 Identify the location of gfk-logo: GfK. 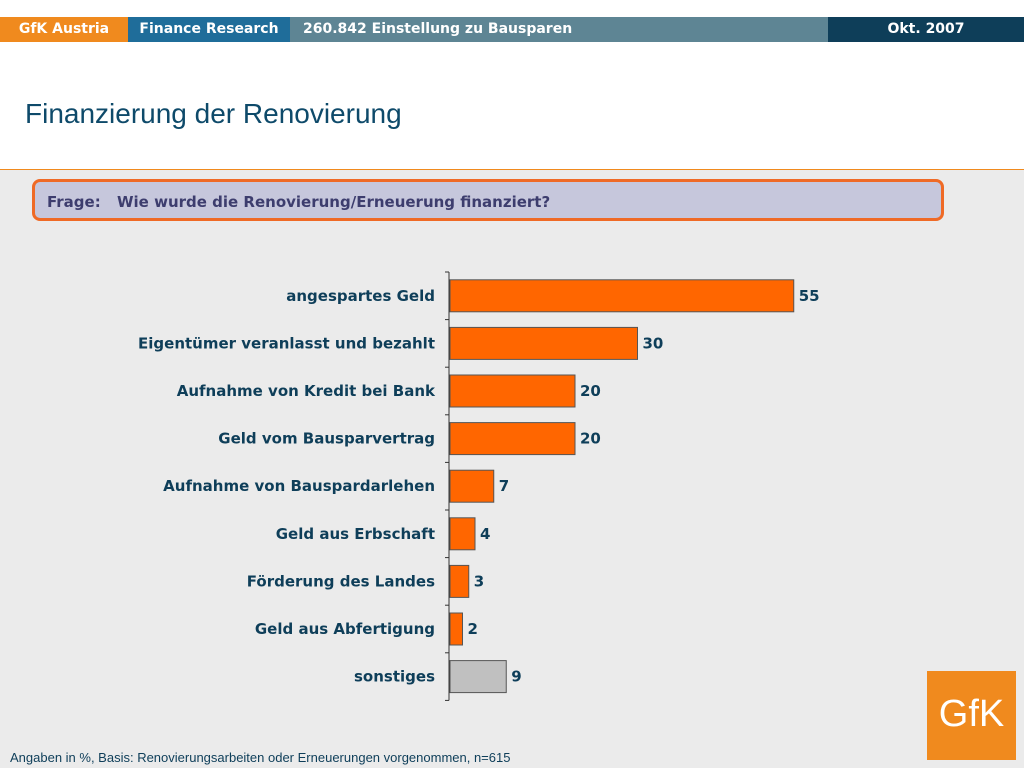
(971, 715).